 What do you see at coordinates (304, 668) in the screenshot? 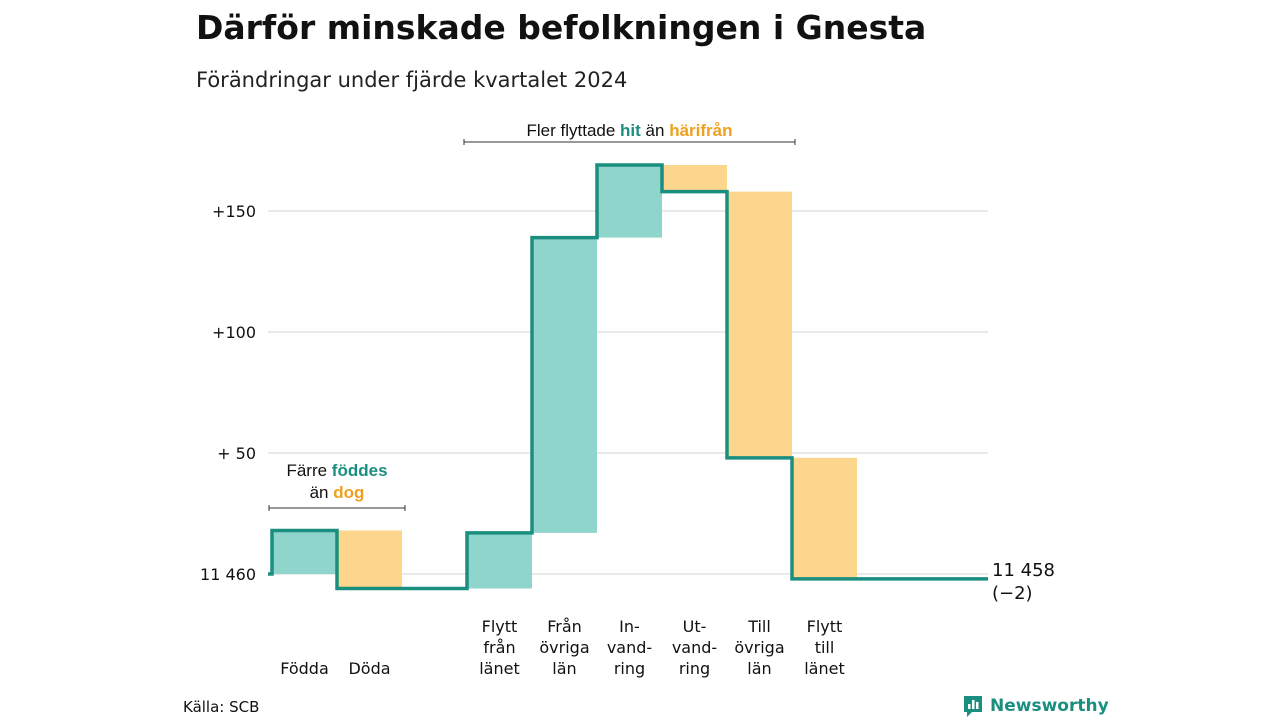
I see `category-label: Födda` at bounding box center [304, 668].